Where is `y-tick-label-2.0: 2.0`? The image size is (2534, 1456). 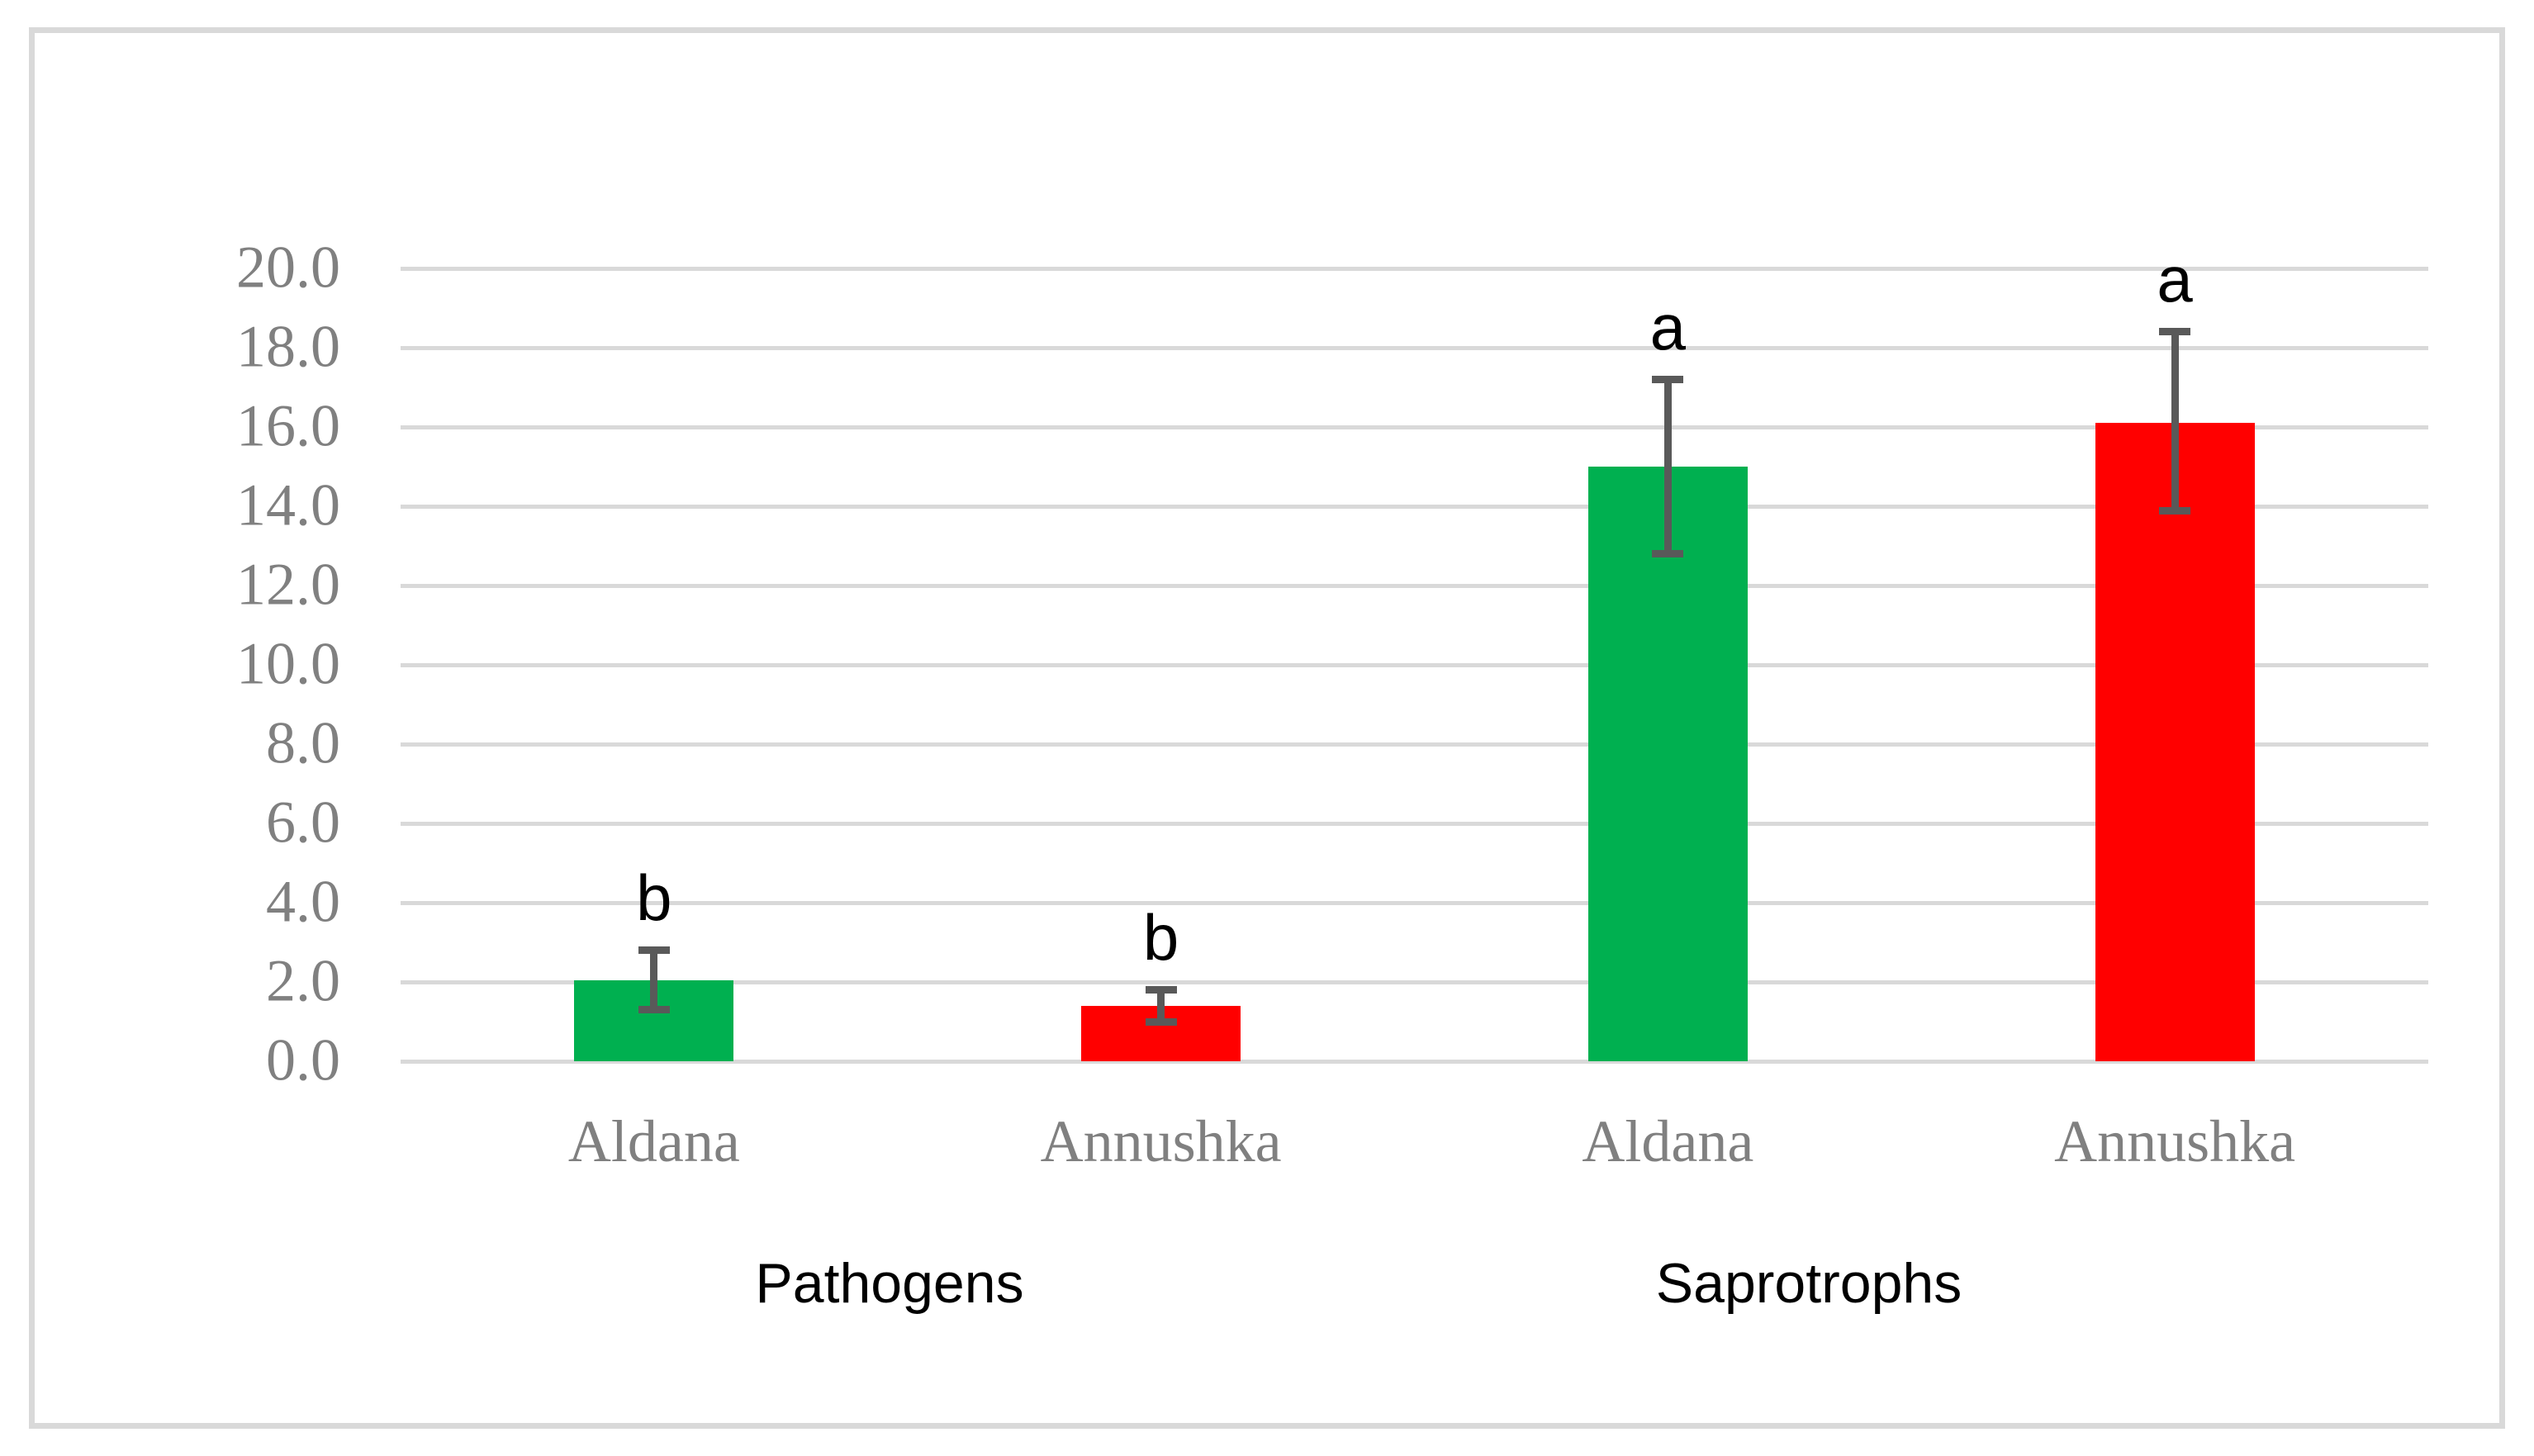
y-tick-label-2.0: 2.0 is located at coordinates (303, 980).